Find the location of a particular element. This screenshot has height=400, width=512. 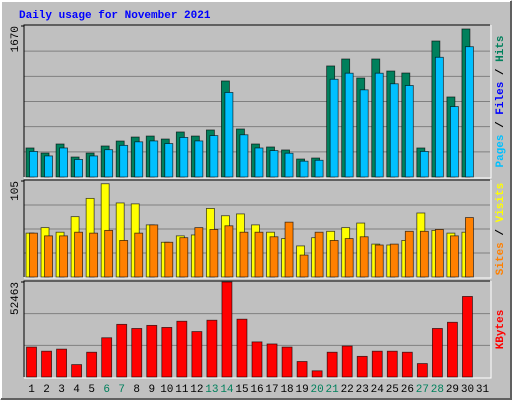

legend-entry: KBytes is located at coordinates (501, 330).